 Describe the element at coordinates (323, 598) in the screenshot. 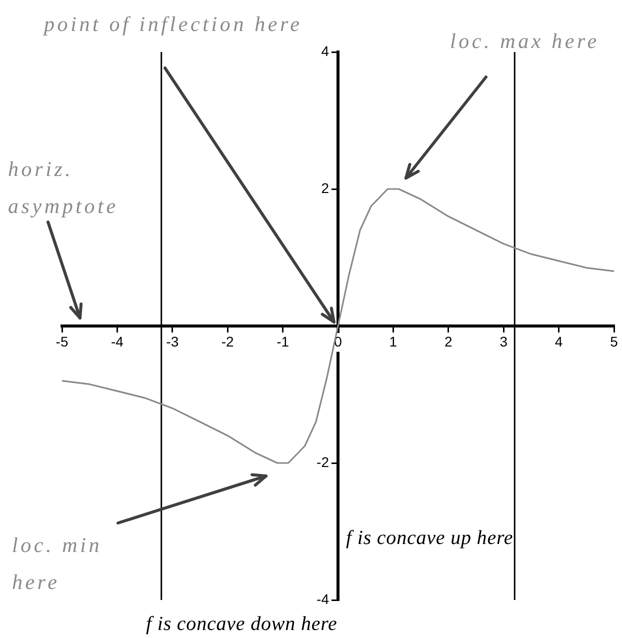

I see `y-tick-label: -4` at that location.